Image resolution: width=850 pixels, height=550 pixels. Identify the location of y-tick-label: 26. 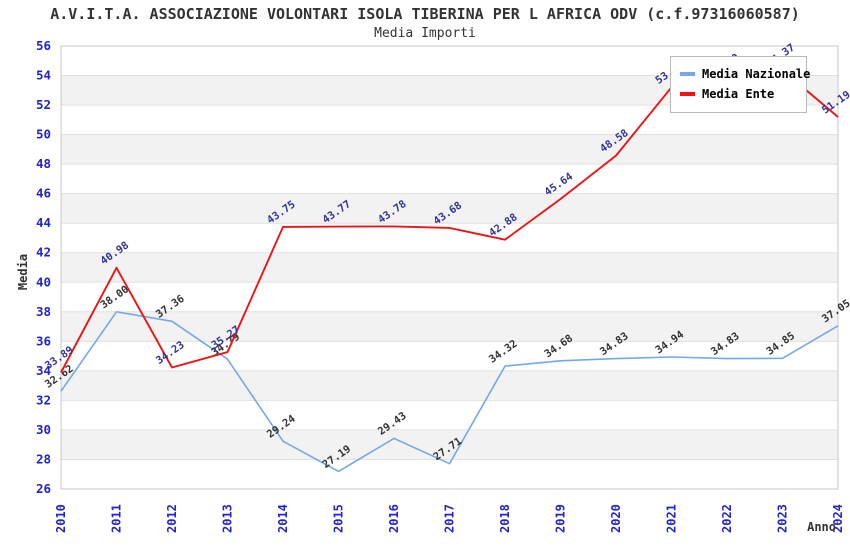
(43, 488).